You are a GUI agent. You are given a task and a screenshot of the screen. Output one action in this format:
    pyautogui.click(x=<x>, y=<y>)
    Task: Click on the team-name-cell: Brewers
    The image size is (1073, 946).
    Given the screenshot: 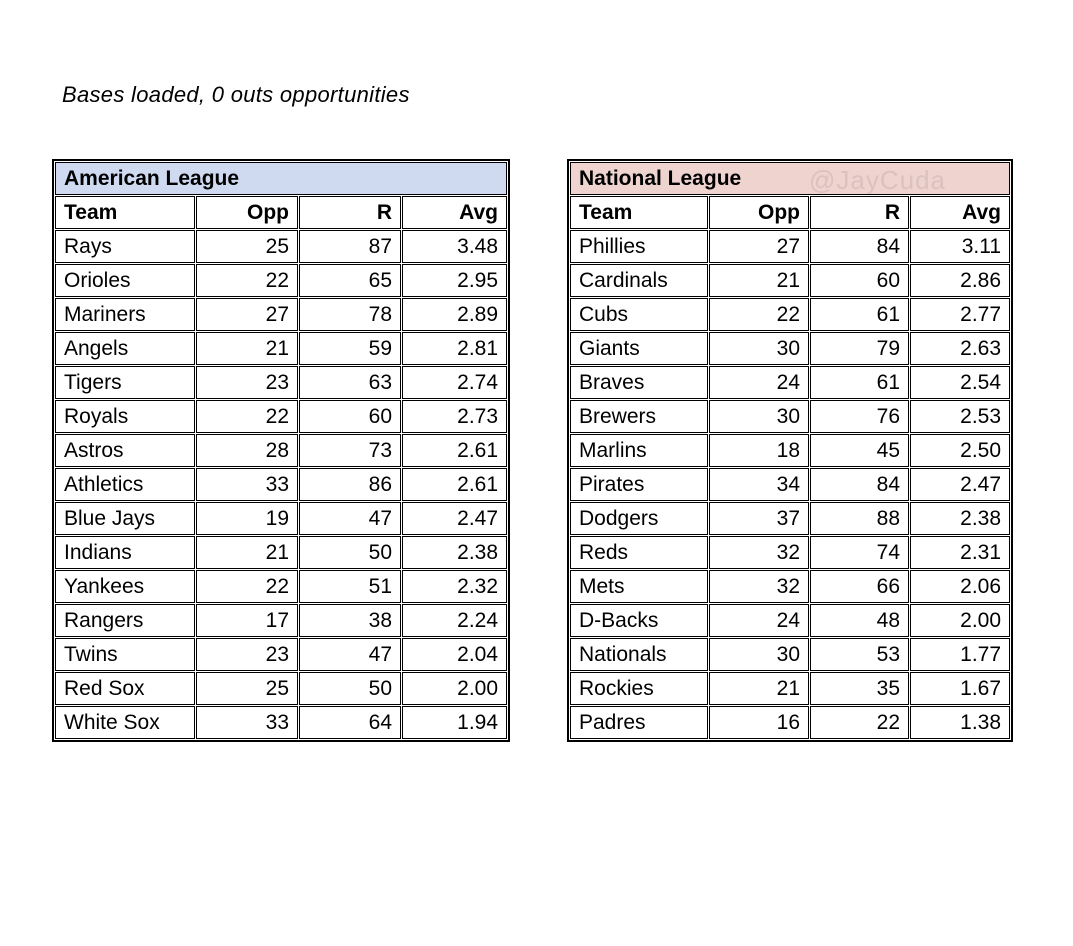 What is the action you would take?
    pyautogui.click(x=639, y=416)
    